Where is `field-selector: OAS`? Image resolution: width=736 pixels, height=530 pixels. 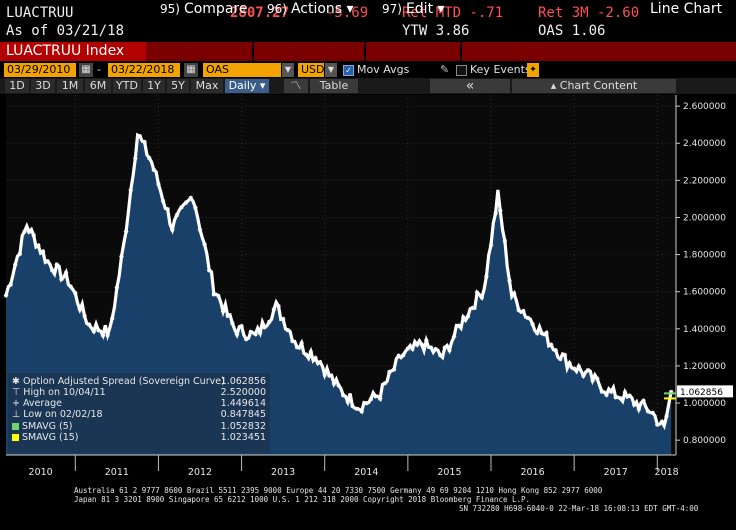 field-selector: OAS is located at coordinates (242, 70).